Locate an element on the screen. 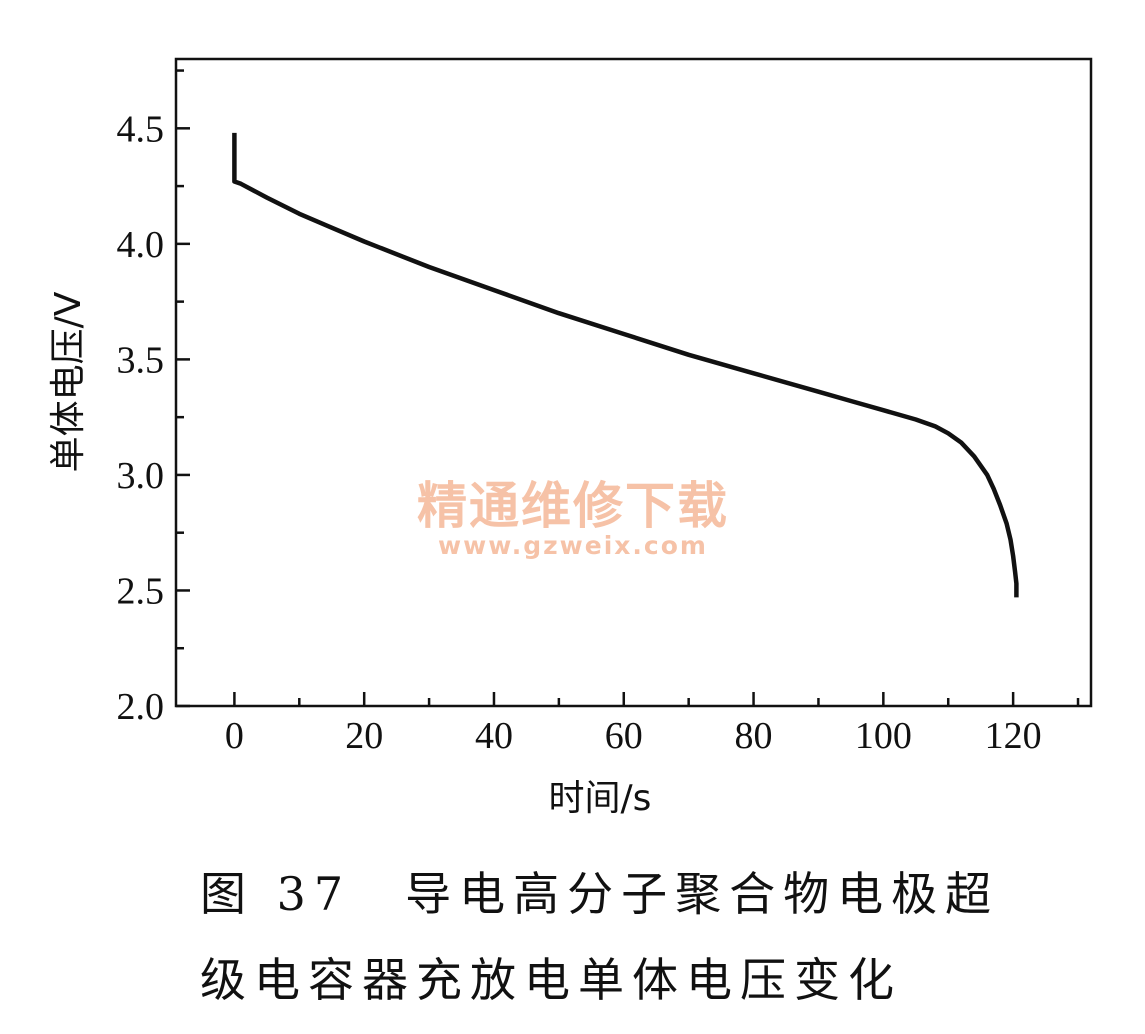  y-axis-title: 单体电压/V is located at coordinates (68, 381).